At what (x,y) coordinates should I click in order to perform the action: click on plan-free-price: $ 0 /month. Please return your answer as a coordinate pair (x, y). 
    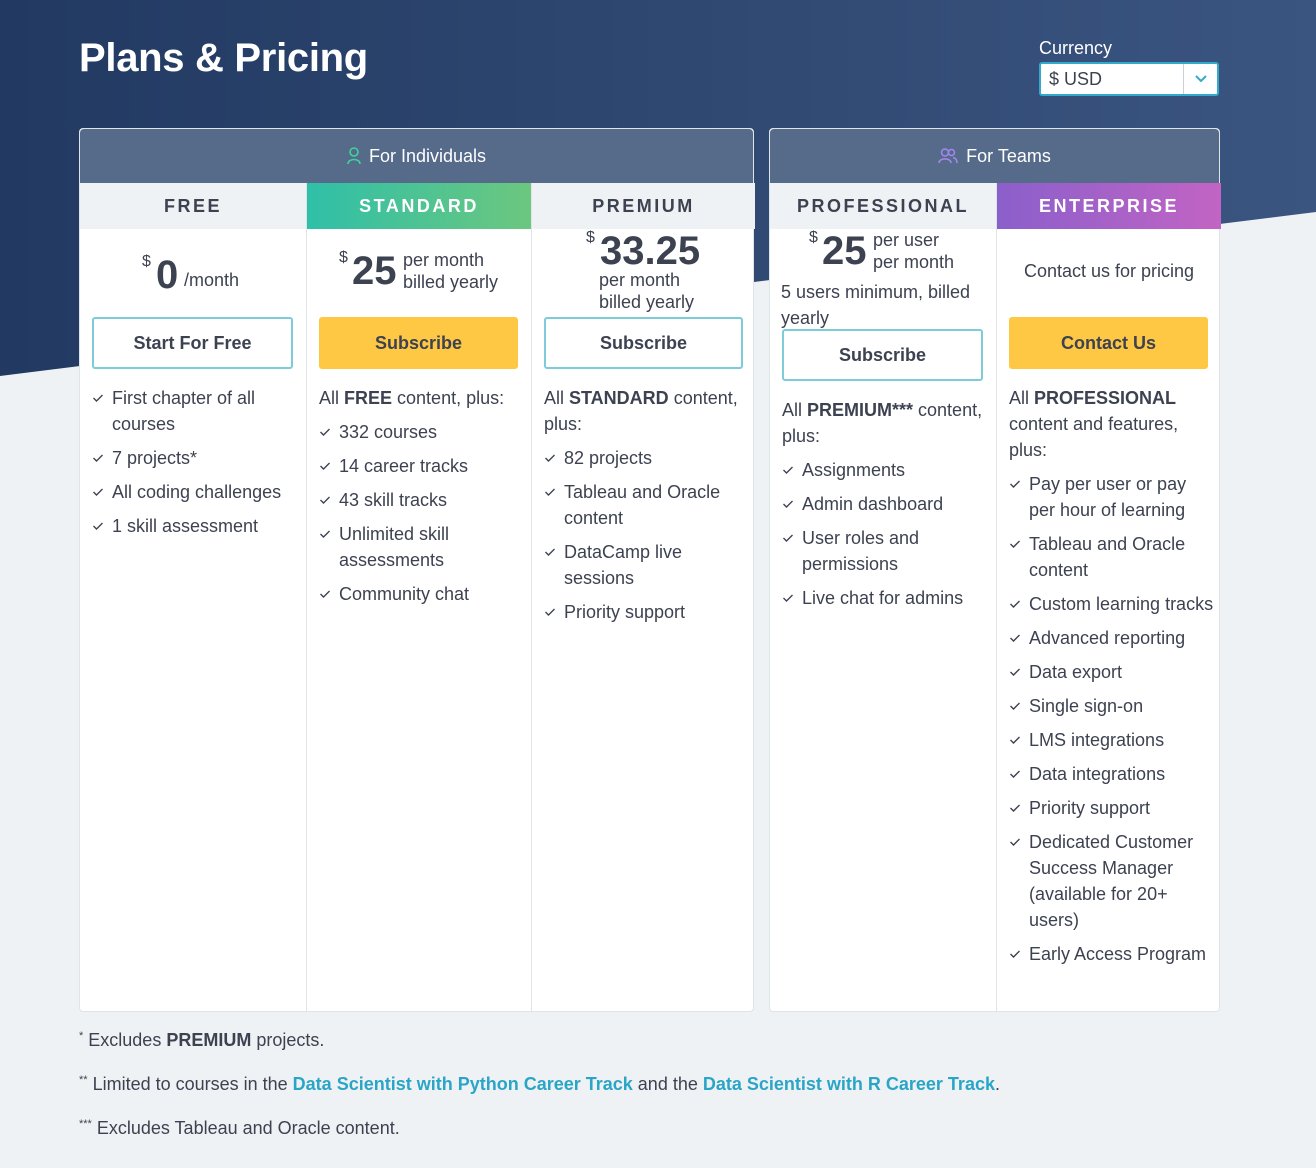
    Looking at the image, I should click on (193, 273).